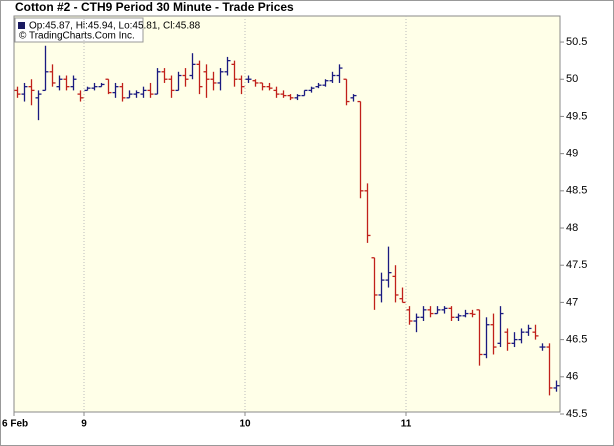 The height and width of the screenshot is (446, 614). I want to click on legend-swatch, so click(21, 25).